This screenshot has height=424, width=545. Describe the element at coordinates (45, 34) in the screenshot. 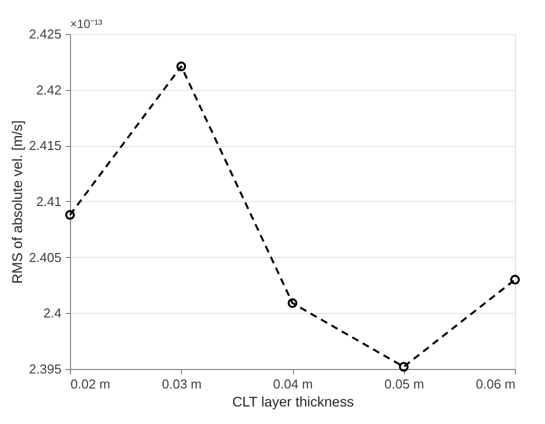

I see `y-tick-label: 2.425` at that location.